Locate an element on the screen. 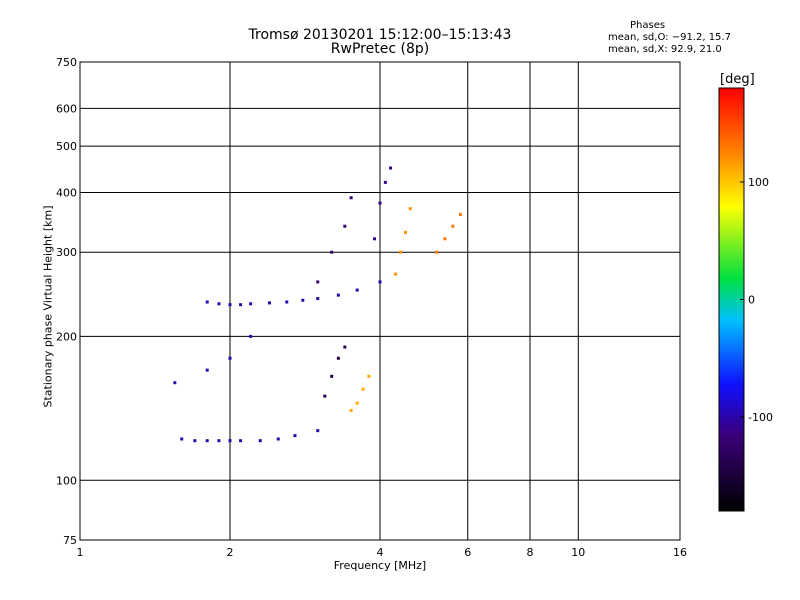 The width and height of the screenshot is (800, 600). x-tick-label: 4 is located at coordinates (380, 552).